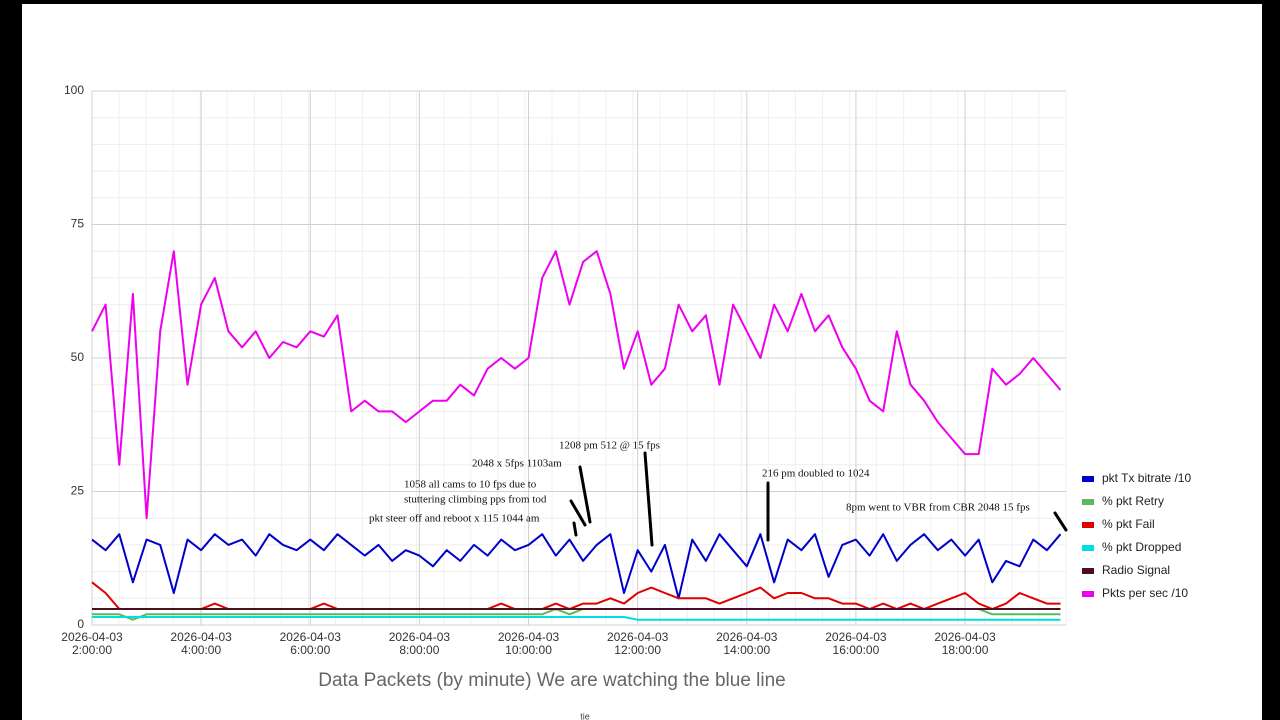  What do you see at coordinates (1271, 360) in the screenshot?
I see `right-border` at bounding box center [1271, 360].